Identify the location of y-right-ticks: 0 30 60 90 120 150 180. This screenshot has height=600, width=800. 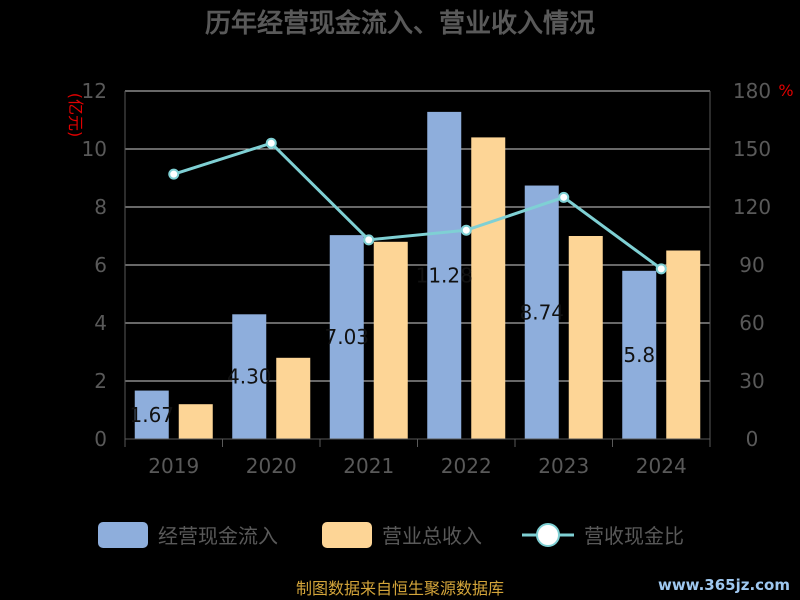
(752, 265).